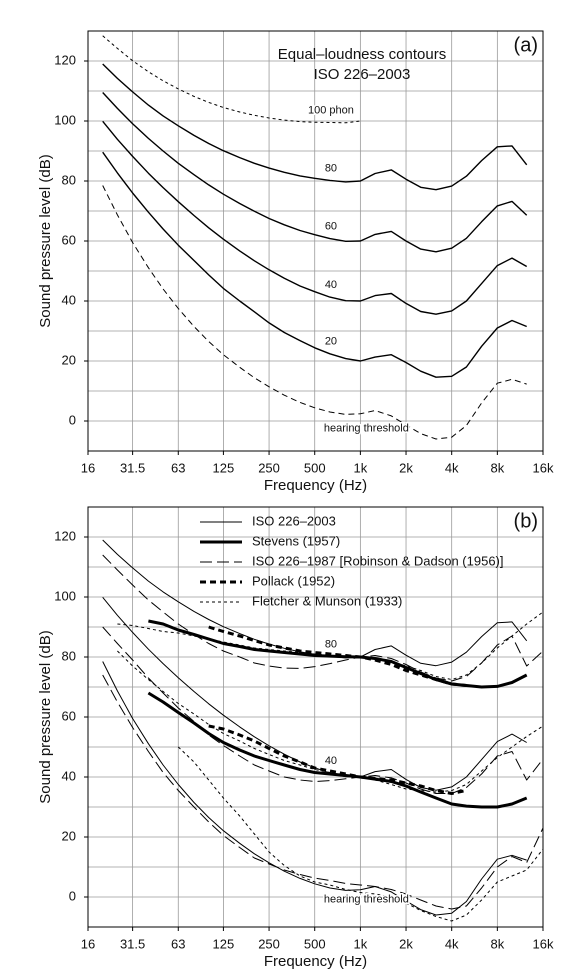 The image size is (570, 977). I want to click on legend-label: Stevens (1957), so click(296, 540).